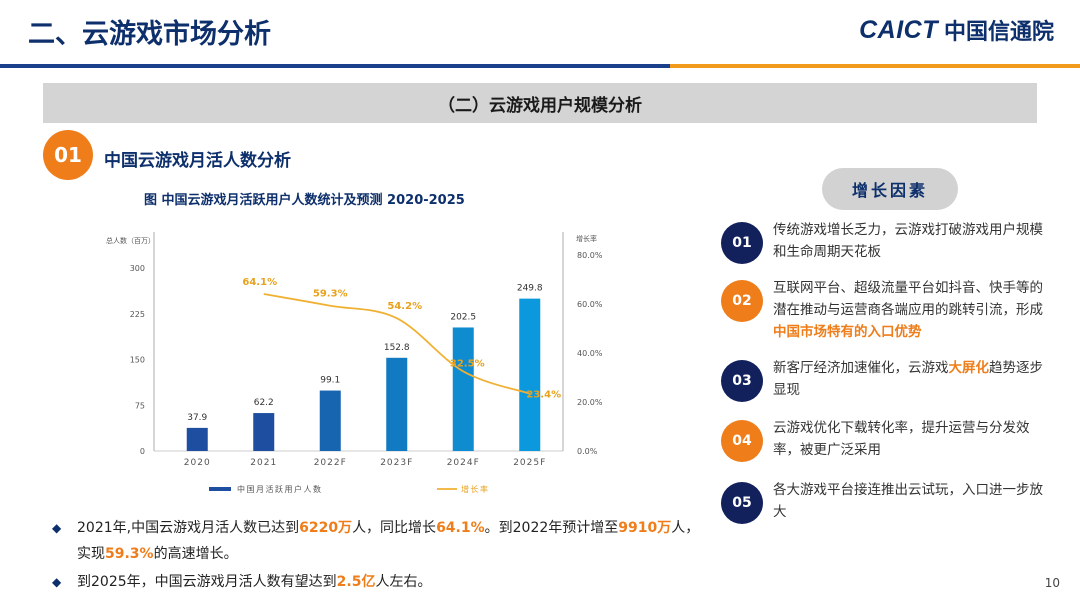 The height and width of the screenshot is (608, 1080). I want to click on y2-axis-title: 增长率, so click(586, 238).